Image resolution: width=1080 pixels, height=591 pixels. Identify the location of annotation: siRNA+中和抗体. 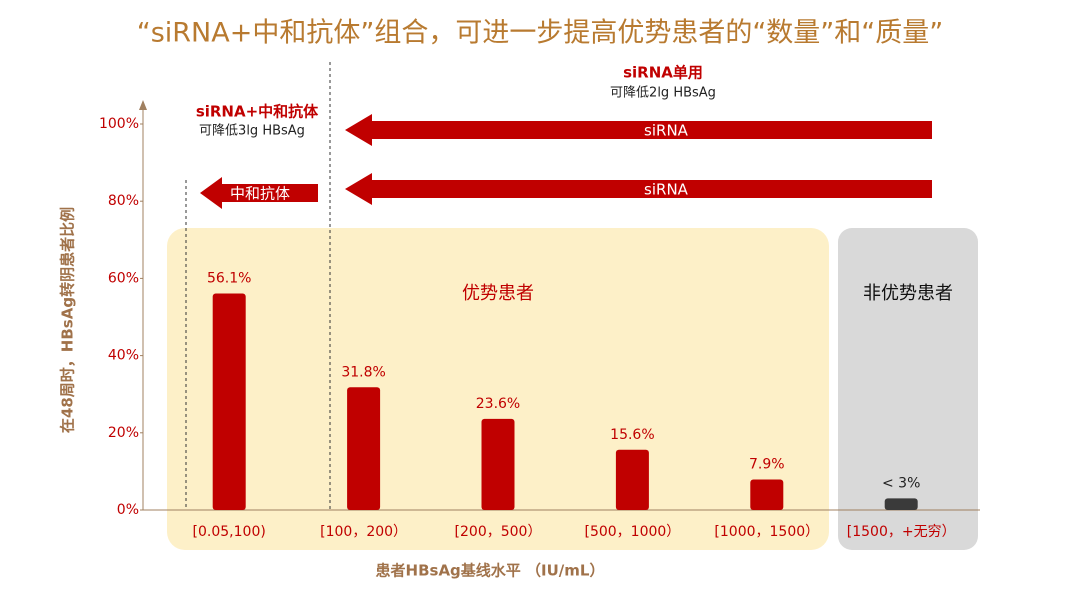
(257, 112).